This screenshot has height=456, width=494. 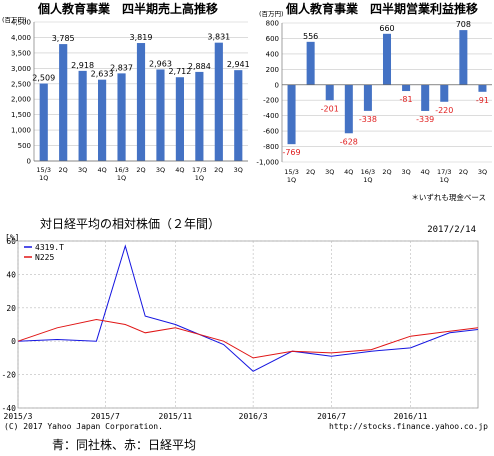 I want to click on y-tick-label: 60, so click(x=11, y=241).